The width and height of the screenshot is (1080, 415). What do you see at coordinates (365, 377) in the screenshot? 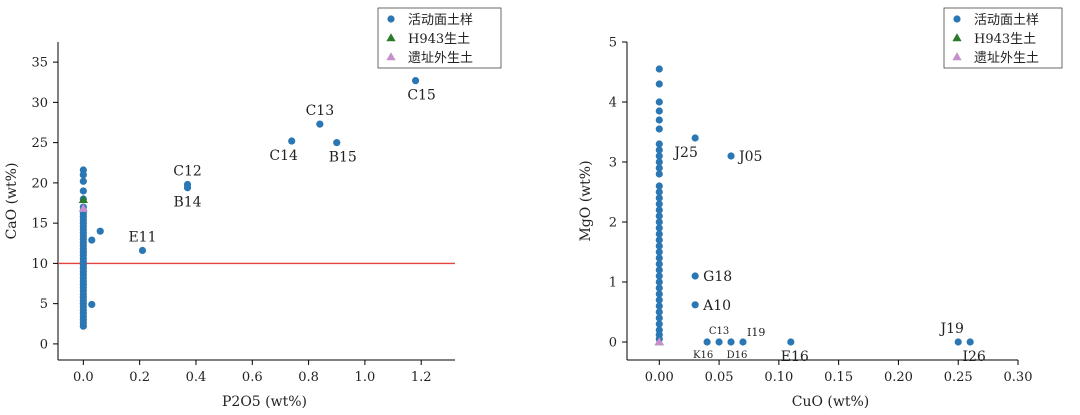
I see `cao-x-tick-label: 1.0` at bounding box center [365, 377].